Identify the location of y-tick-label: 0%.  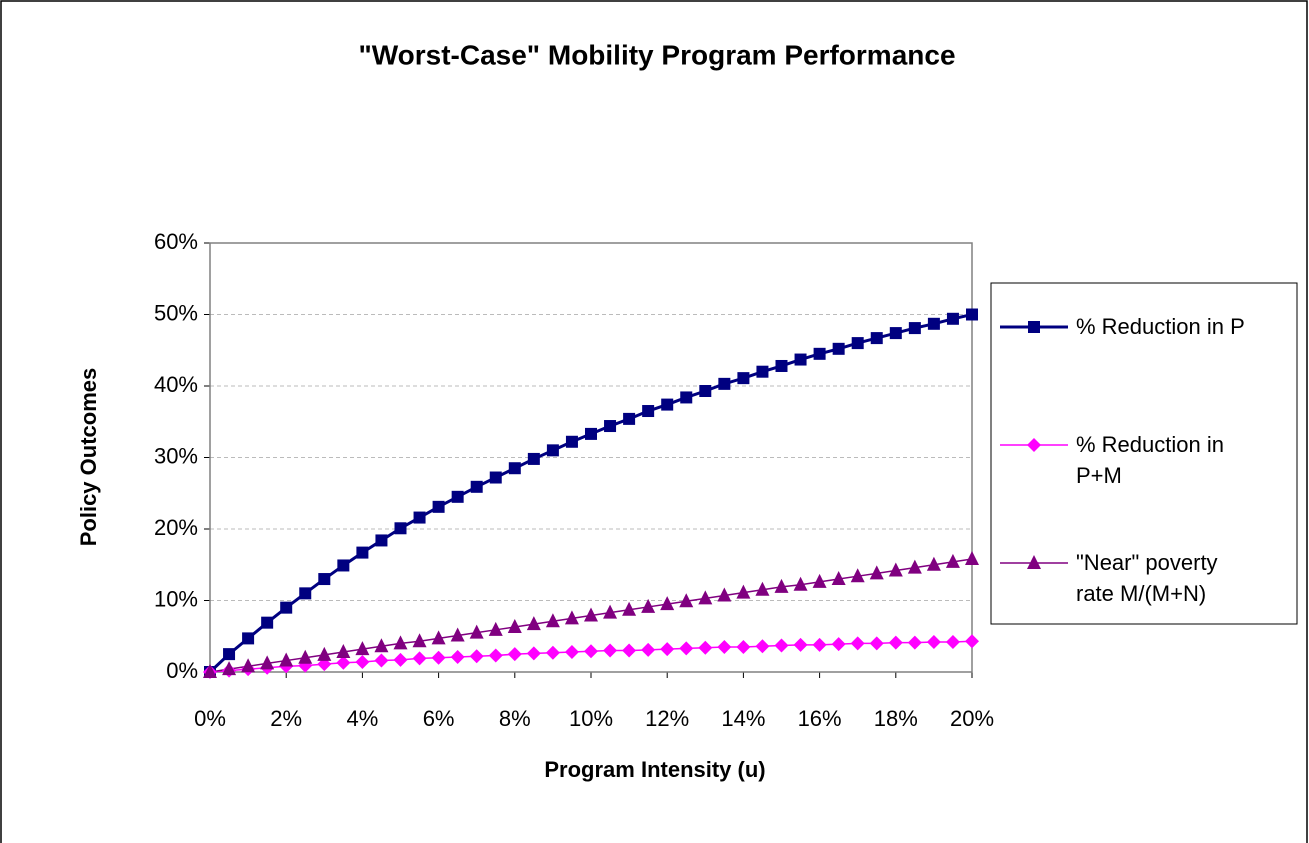
(182, 670).